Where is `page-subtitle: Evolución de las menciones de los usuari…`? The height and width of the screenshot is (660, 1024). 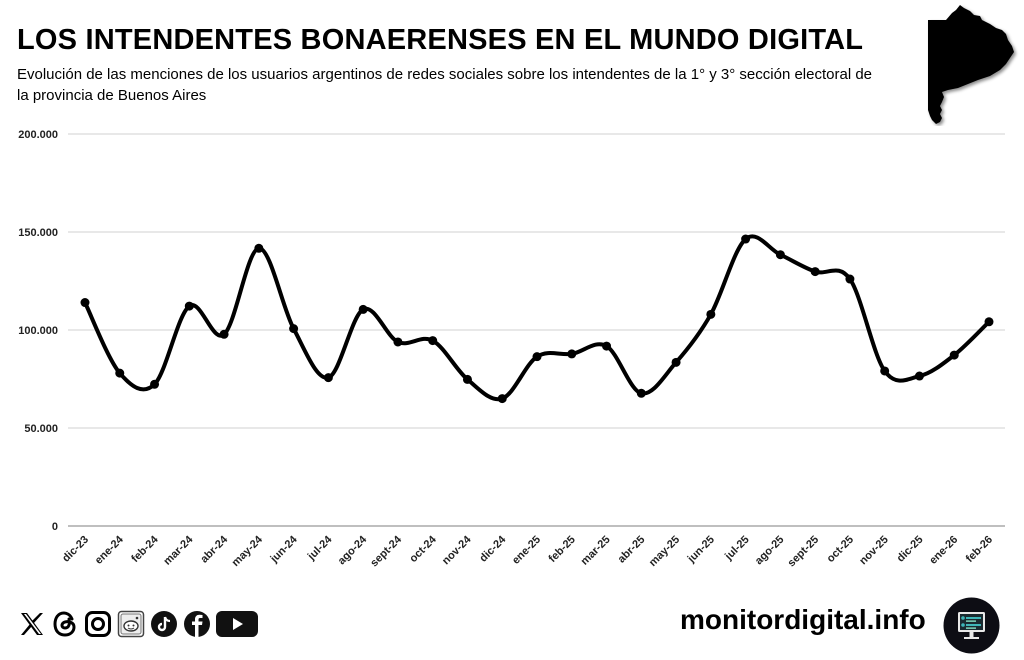 page-subtitle: Evolución de las menciones de los usuari… is located at coordinates (444, 85).